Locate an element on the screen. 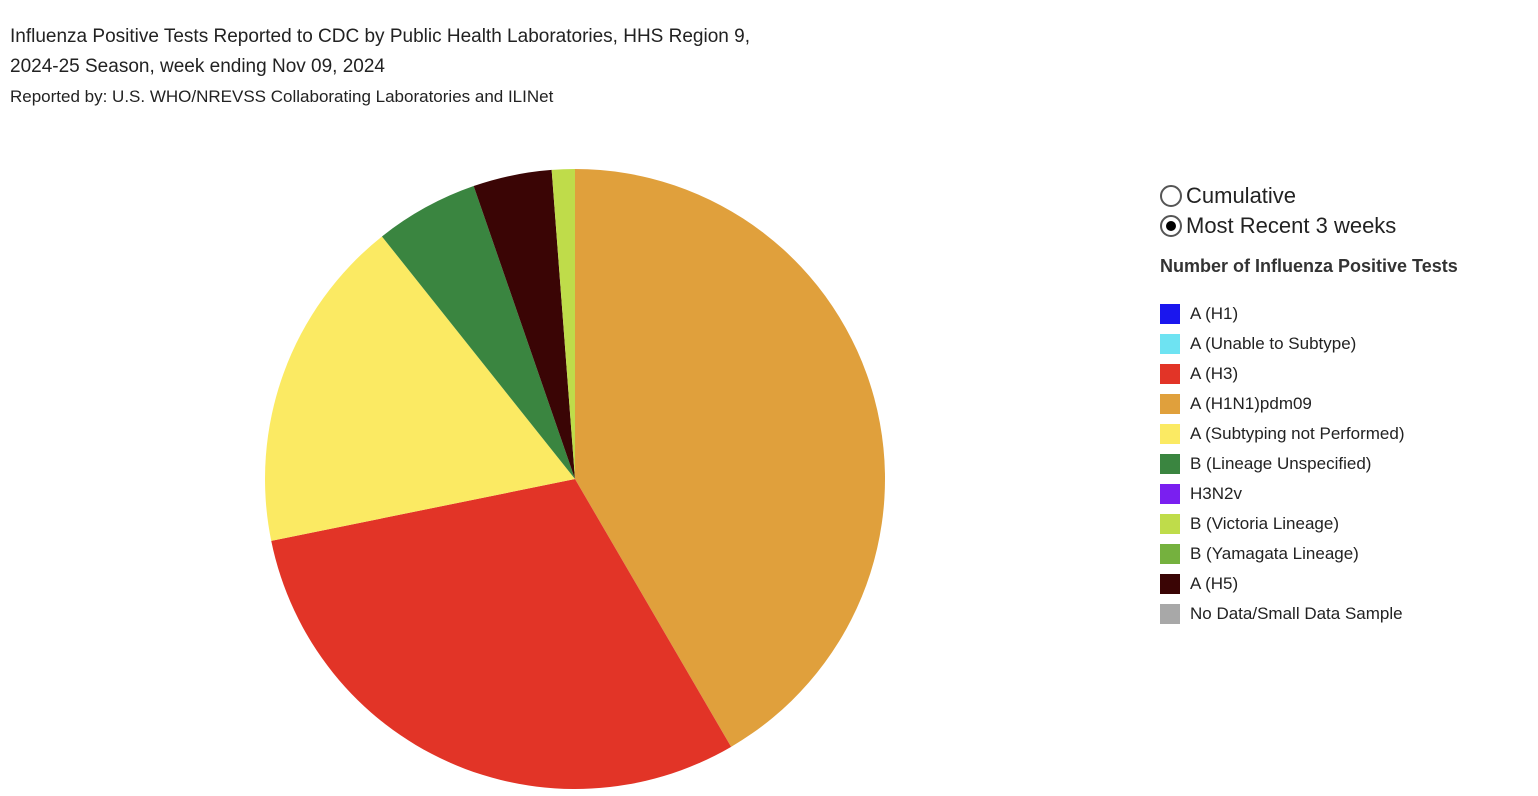 Image resolution: width=1538 pixels, height=796 pixels. legend-item: B (Victoria Lineage) is located at coordinates (1249, 524).